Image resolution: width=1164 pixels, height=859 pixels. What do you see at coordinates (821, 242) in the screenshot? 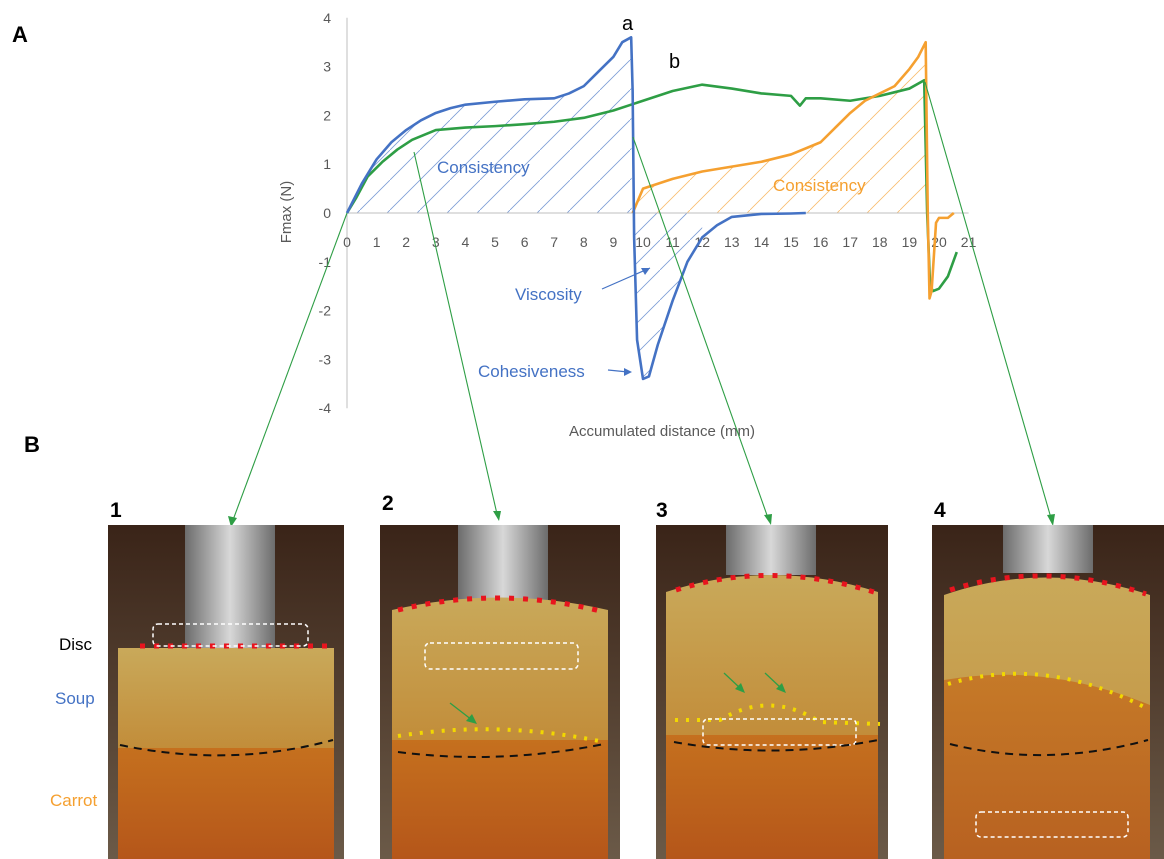
I see `x-tick-label: 16` at bounding box center [821, 242].